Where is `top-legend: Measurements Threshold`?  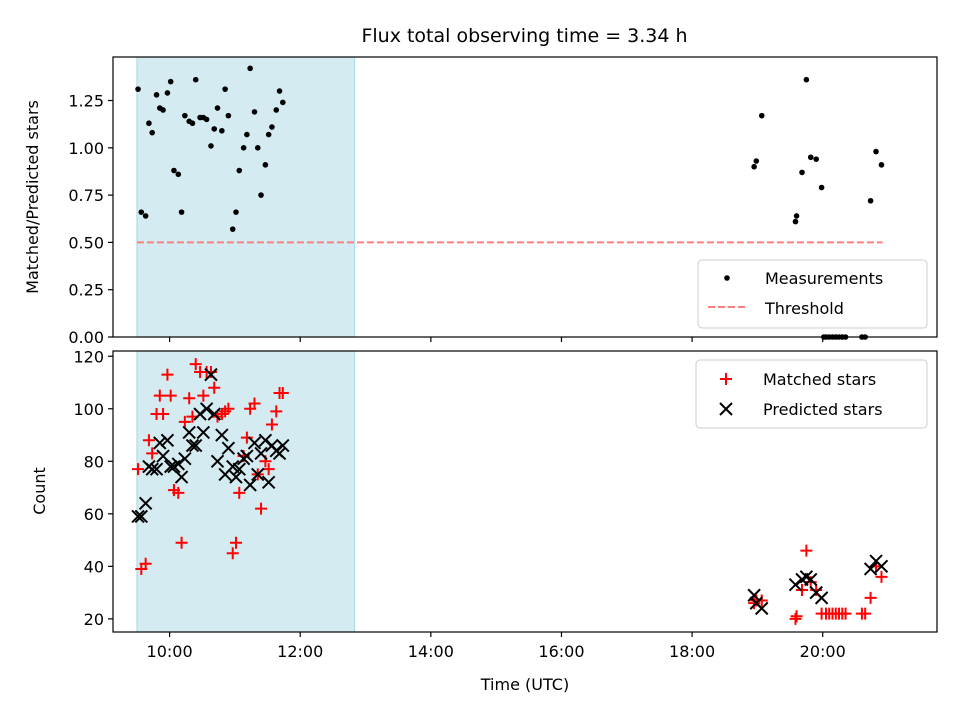 top-legend: Measurements Threshold is located at coordinates (812, 294).